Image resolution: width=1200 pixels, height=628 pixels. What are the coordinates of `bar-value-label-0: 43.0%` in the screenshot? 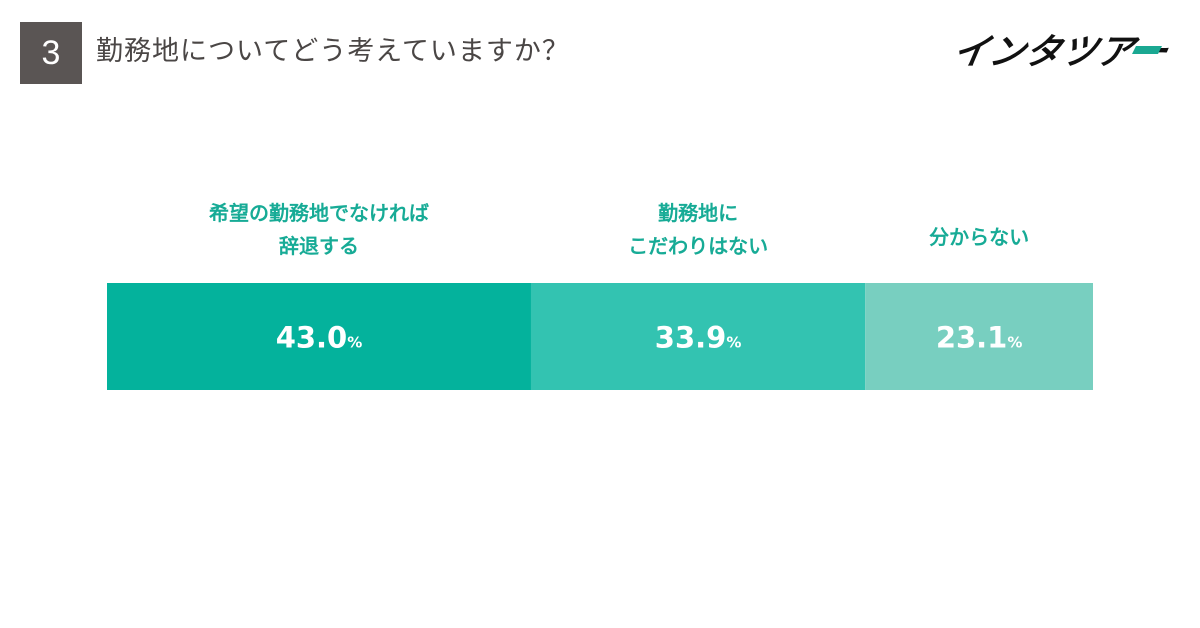 It's located at (319, 338).